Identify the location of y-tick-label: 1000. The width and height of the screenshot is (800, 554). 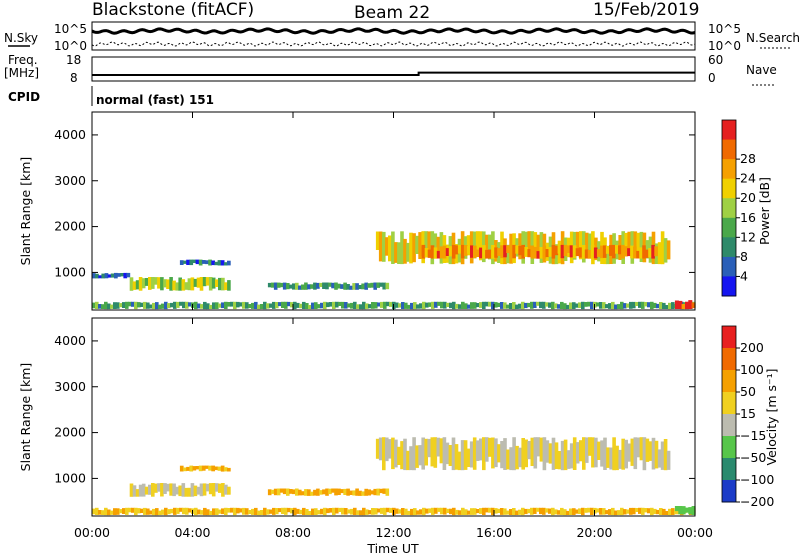
(70, 271).